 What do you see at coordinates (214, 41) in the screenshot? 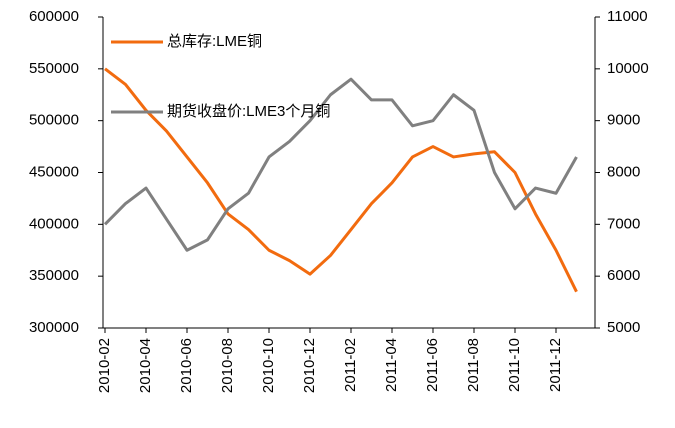
I see `legend-label: 总库存:LME铜` at bounding box center [214, 41].